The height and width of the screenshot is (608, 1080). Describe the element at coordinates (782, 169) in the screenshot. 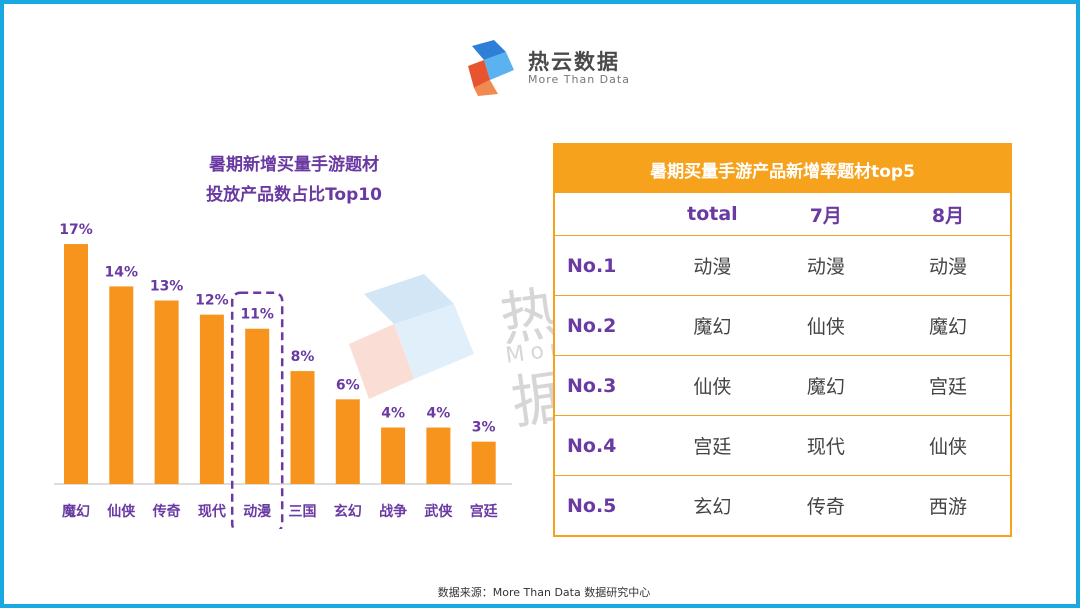

I see `table-title: 暑期买量手游产品新增率题材top5` at that location.